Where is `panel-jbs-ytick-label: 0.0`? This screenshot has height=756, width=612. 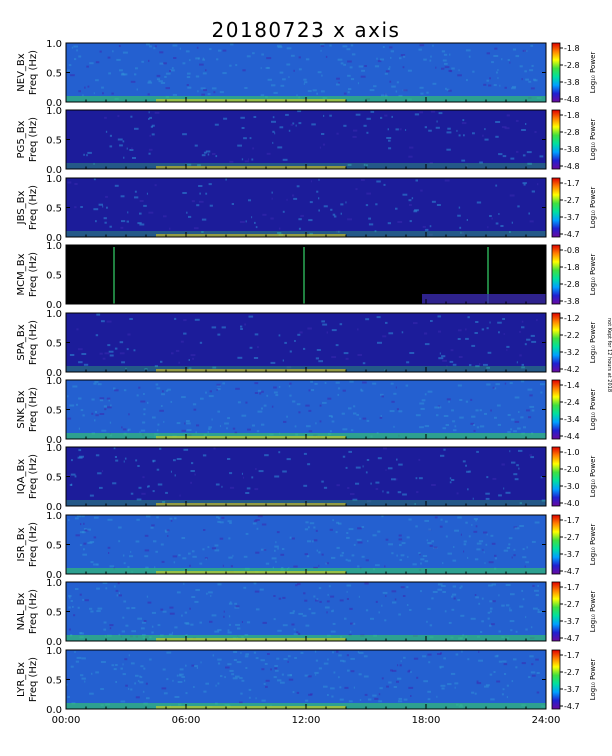
panel-jbs-ytick-label: 0.0 is located at coordinates (54, 238).